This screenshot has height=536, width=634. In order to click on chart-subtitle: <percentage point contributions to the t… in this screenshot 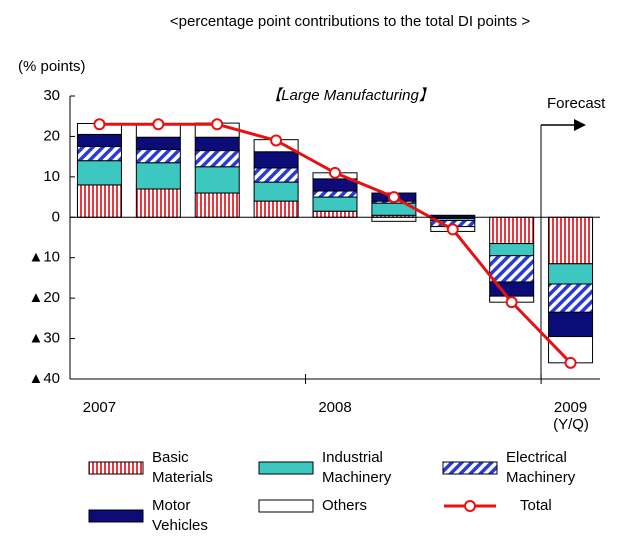, I will do `click(350, 21)`.